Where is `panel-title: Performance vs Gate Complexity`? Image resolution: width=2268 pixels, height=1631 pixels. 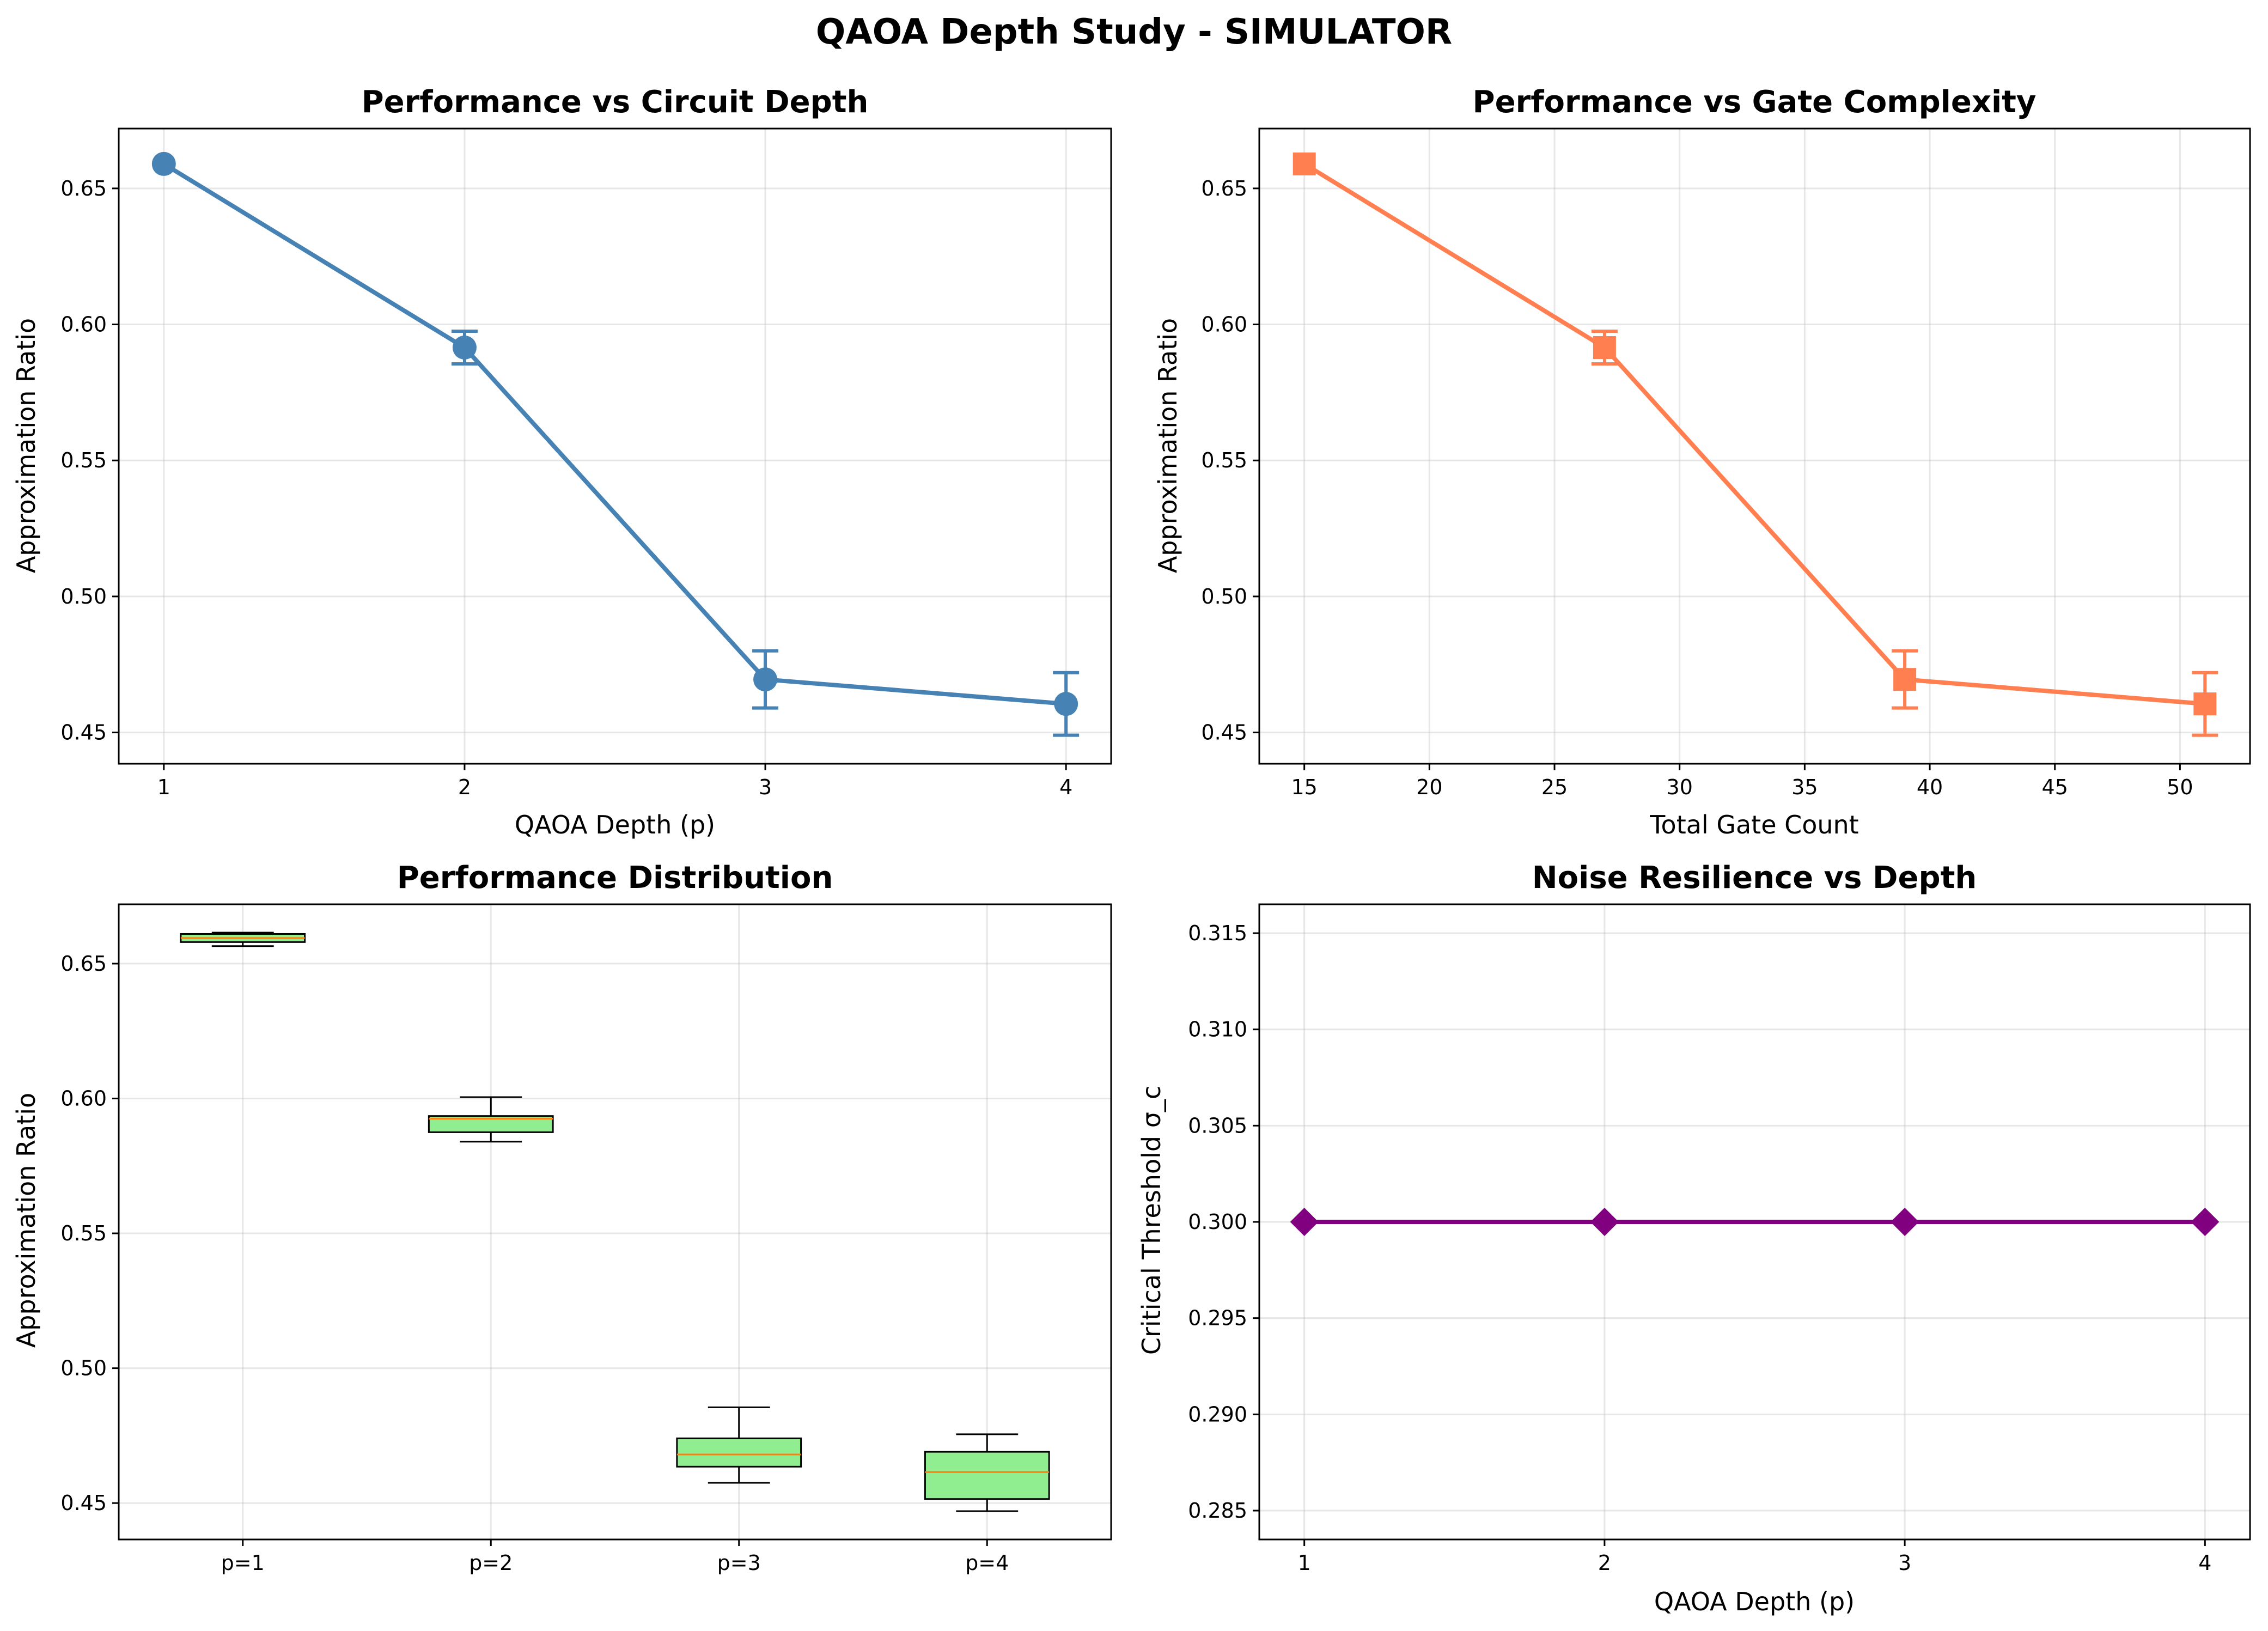 panel-title: Performance vs Gate Complexity is located at coordinates (1755, 102).